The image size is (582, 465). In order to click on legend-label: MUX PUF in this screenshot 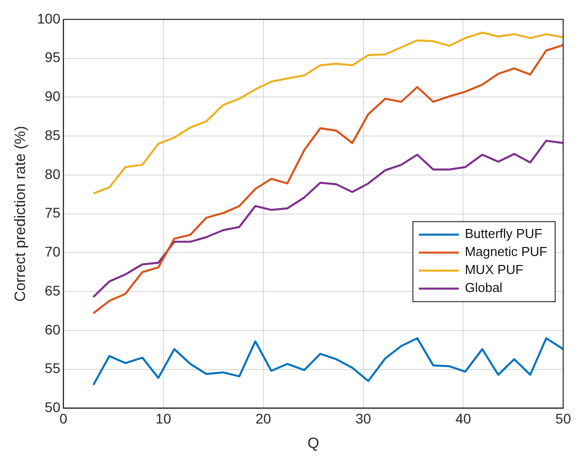, I will do `click(494, 270)`.